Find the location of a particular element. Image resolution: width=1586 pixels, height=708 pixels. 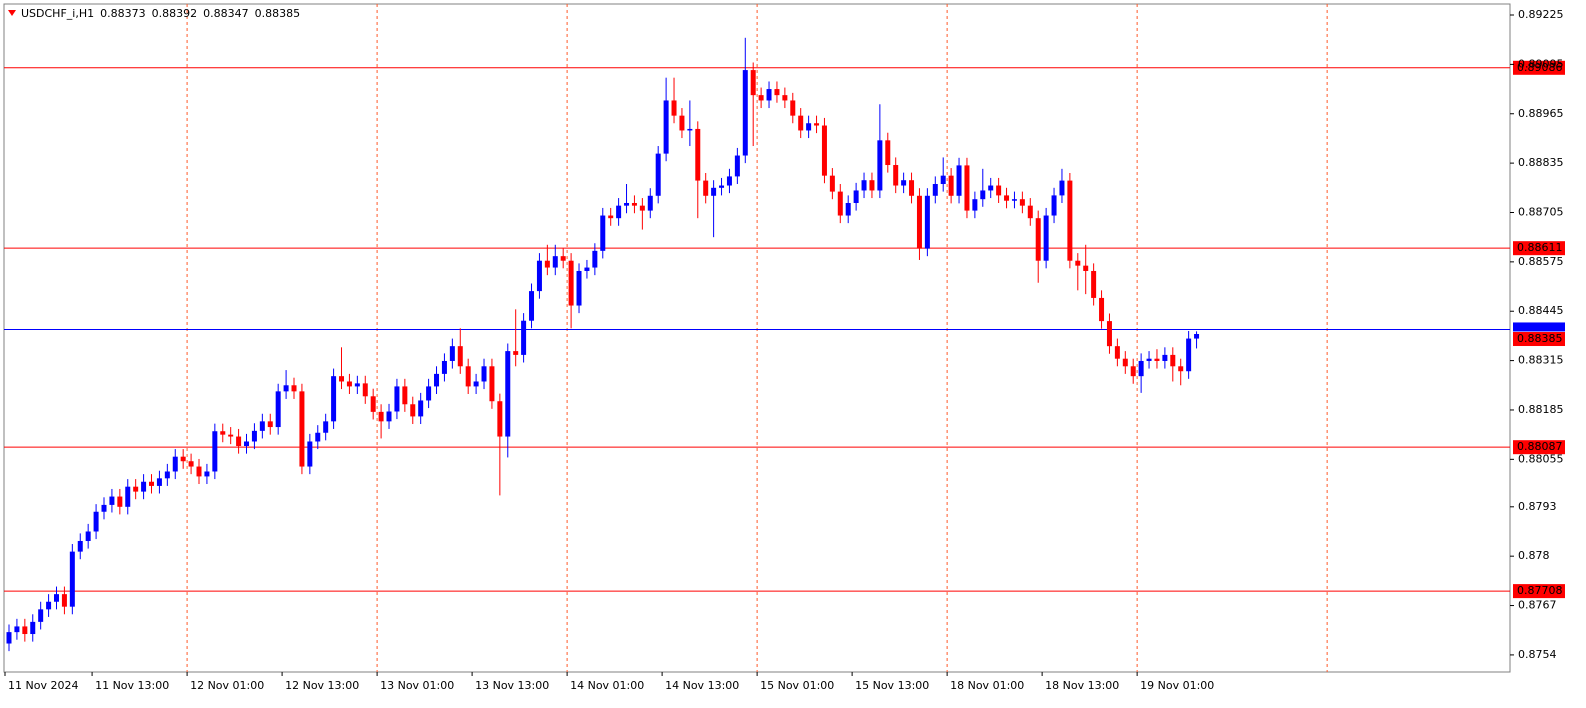

collapse-arrow is located at coordinates (12, 13).